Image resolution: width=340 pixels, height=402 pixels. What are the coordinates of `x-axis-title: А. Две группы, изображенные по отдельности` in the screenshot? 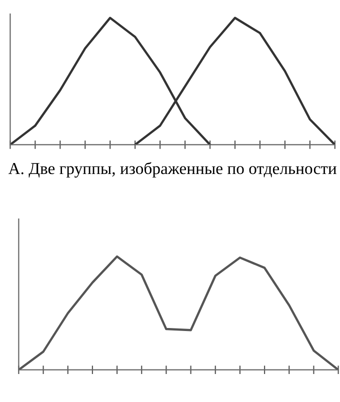 It's located at (172, 170).